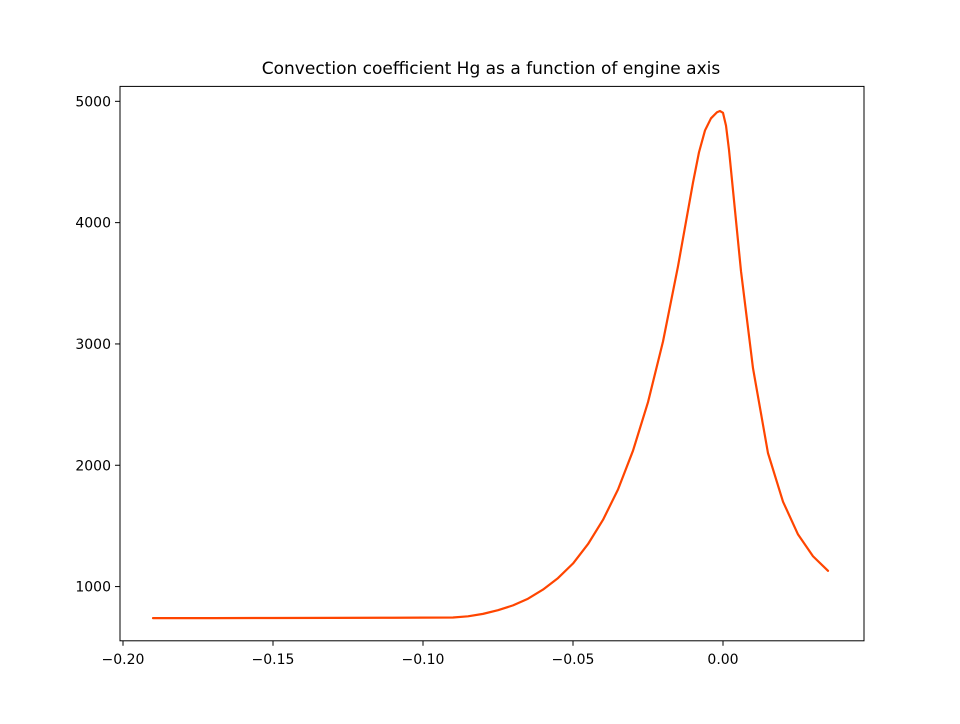 The height and width of the screenshot is (724, 960). Describe the element at coordinates (93, 466) in the screenshot. I see `y-tick-label: 2000` at that location.